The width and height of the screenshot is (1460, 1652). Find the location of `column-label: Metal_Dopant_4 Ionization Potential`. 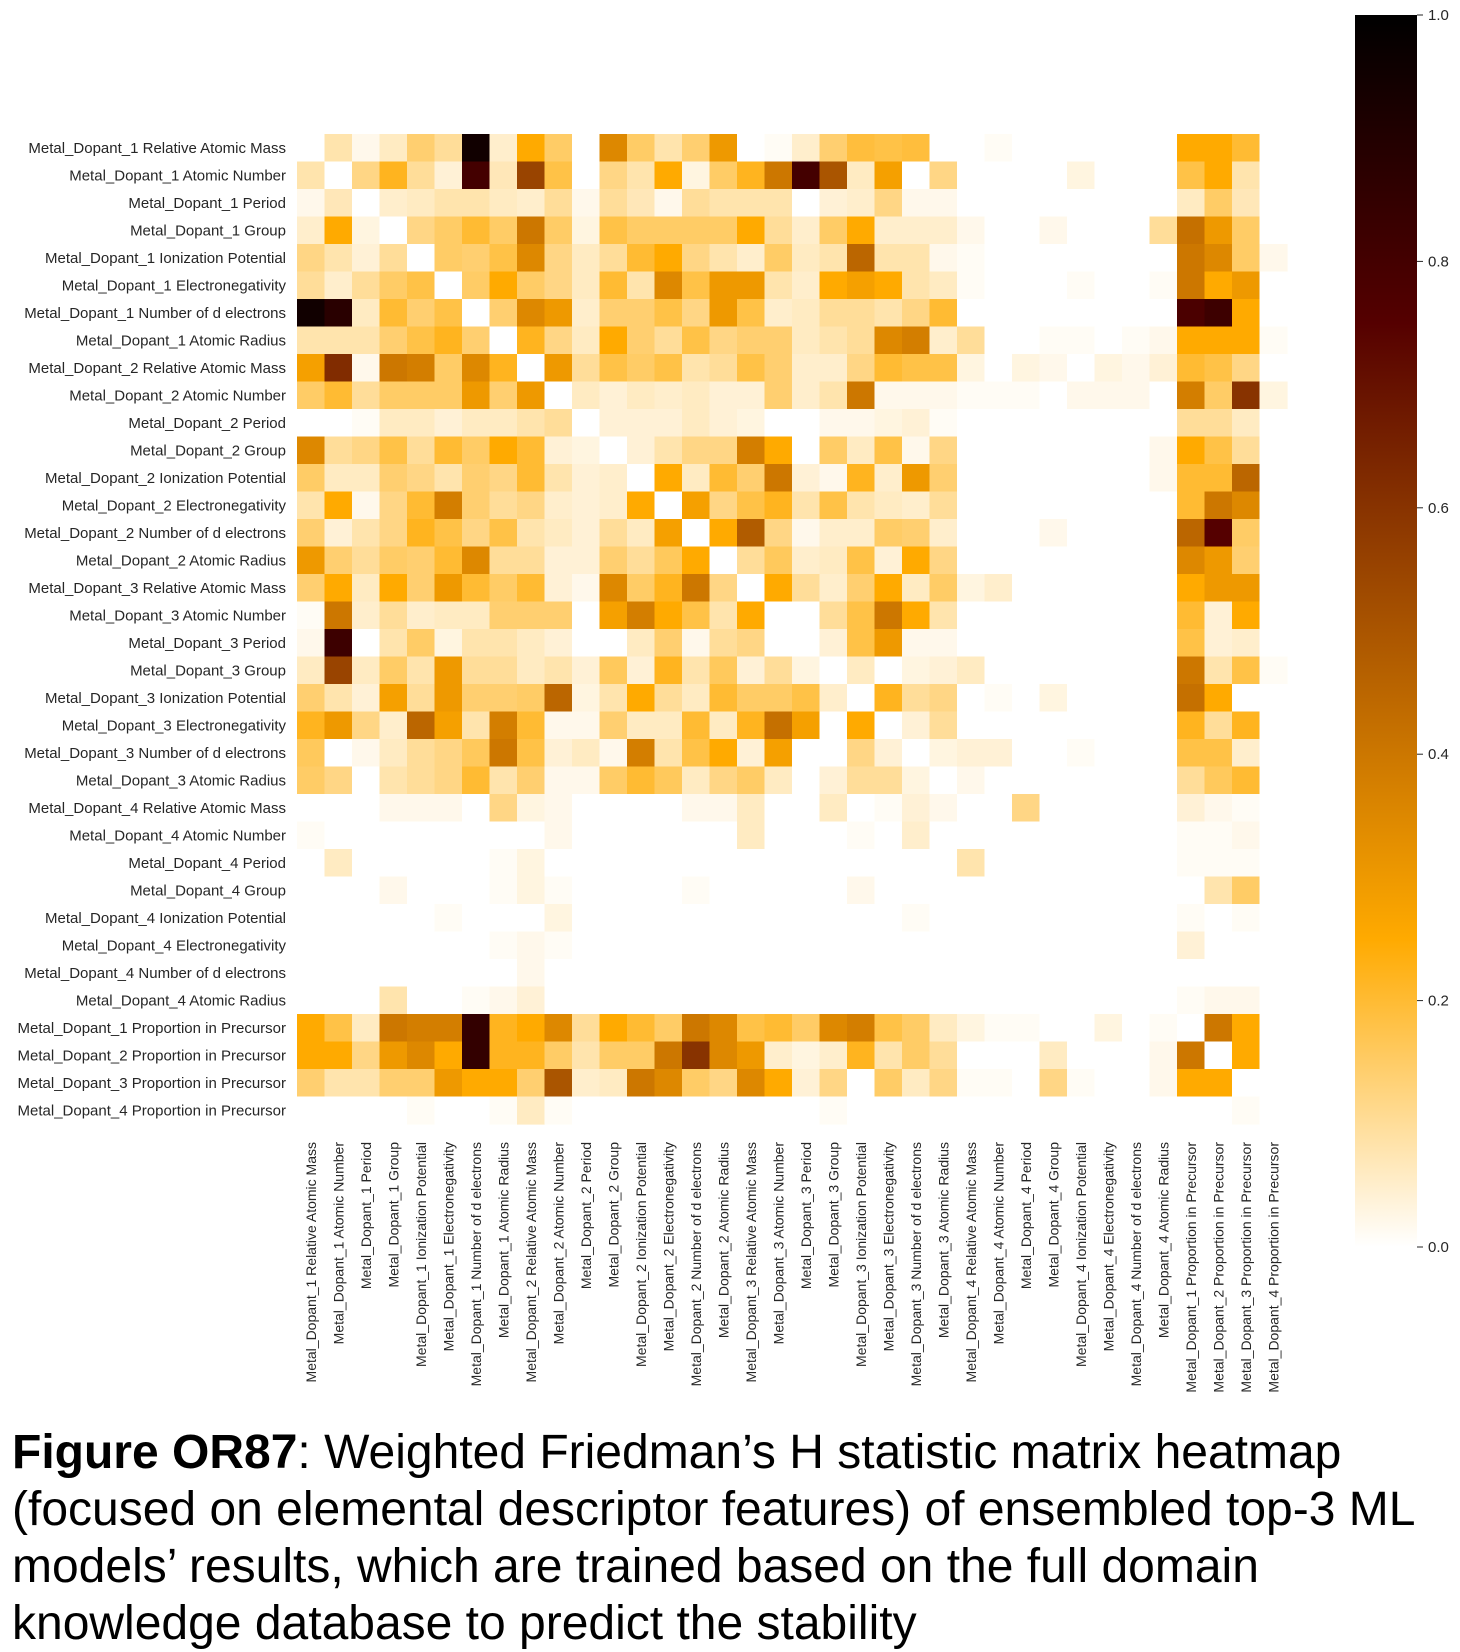

column-label: Metal_Dopant_4 Ionization Potential is located at coordinates (1081, 1254).